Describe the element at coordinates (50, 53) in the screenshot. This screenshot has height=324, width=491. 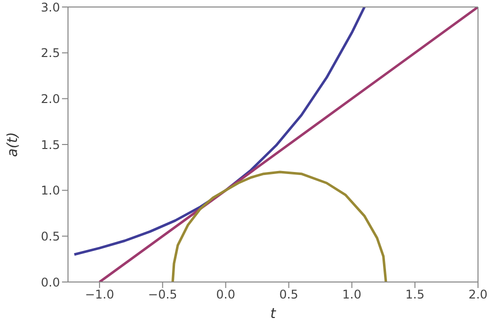
I see `y-tick-label: 2.5` at that location.